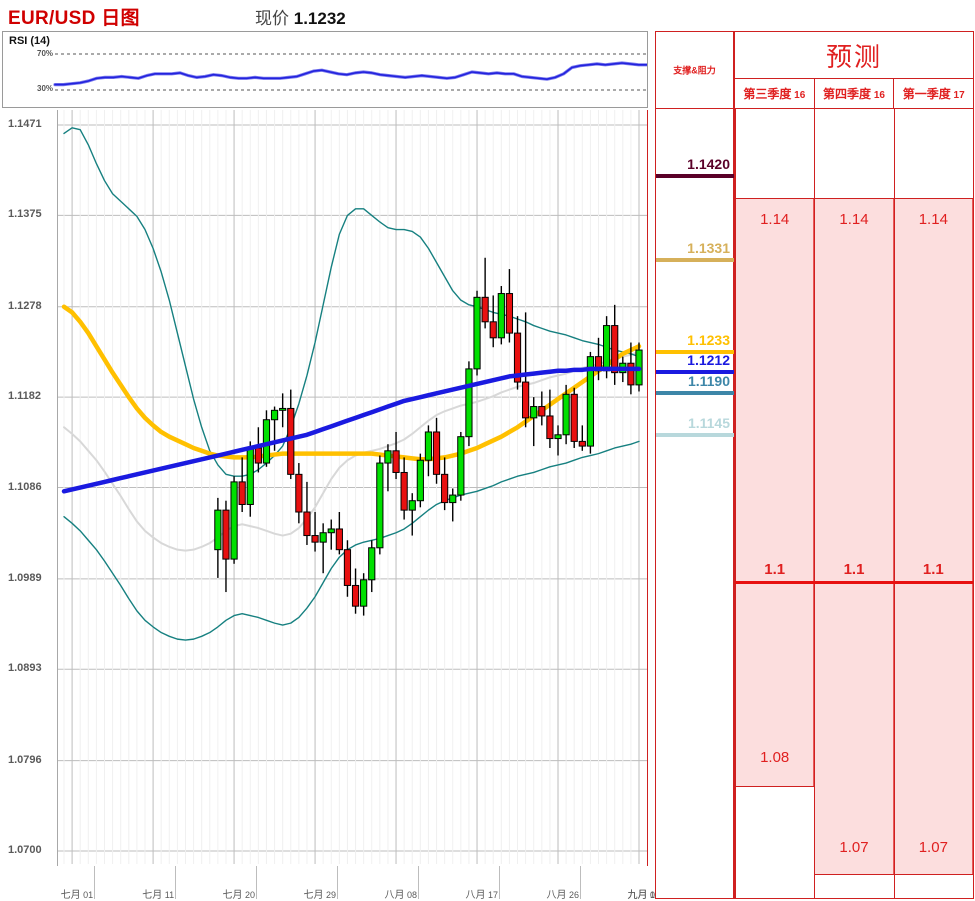 Image resolution: width=975 pixels, height=901 pixels. I want to click on date-axis-tick: 七月 20, so click(239, 895).